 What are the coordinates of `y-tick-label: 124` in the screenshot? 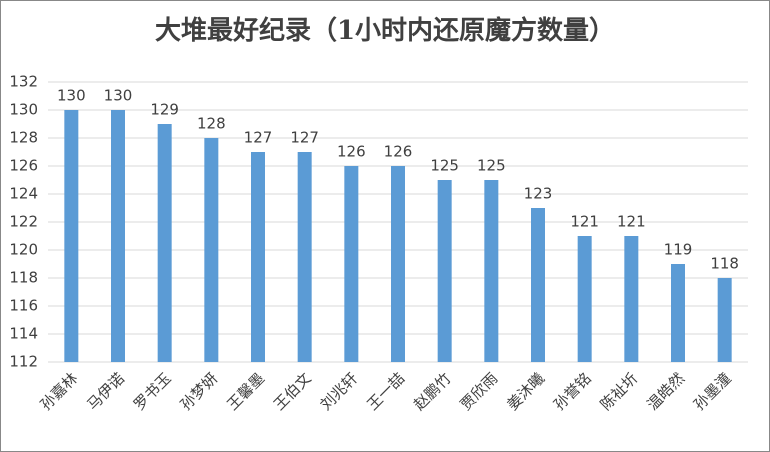 It's located at (23, 194).